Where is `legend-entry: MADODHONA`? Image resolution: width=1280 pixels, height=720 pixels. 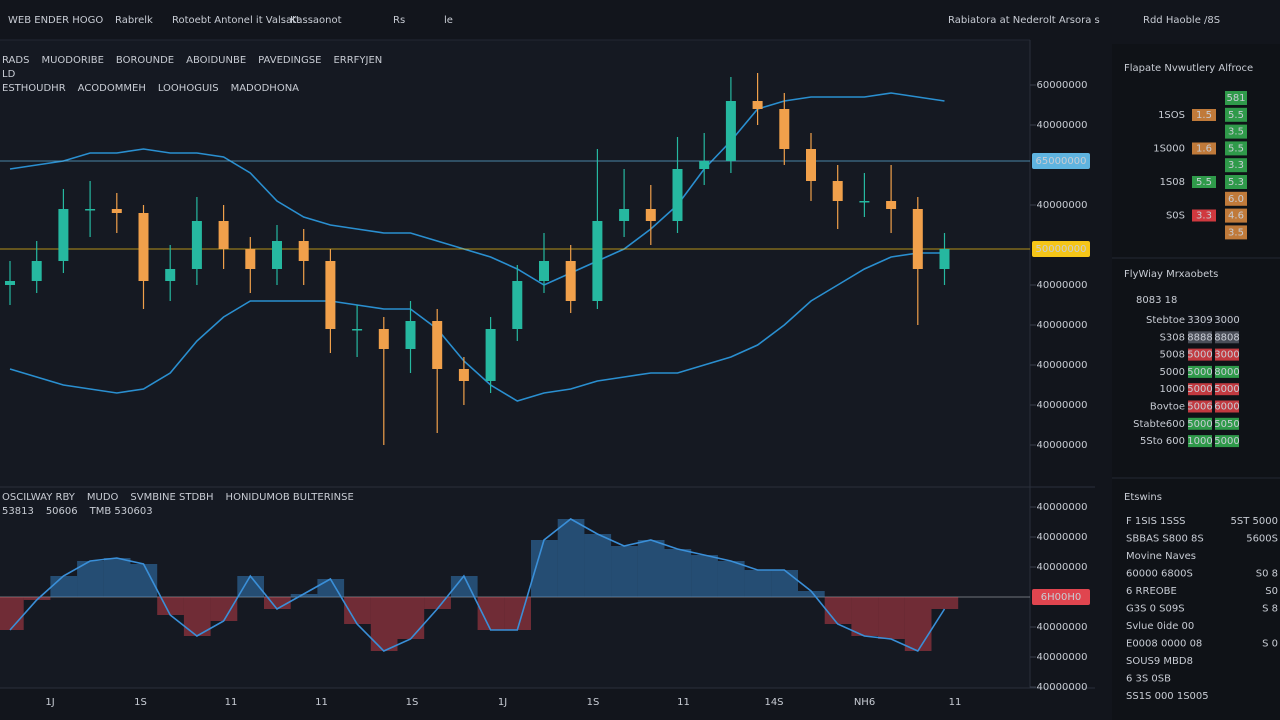 legend-entry: MADODHONA is located at coordinates (265, 88).